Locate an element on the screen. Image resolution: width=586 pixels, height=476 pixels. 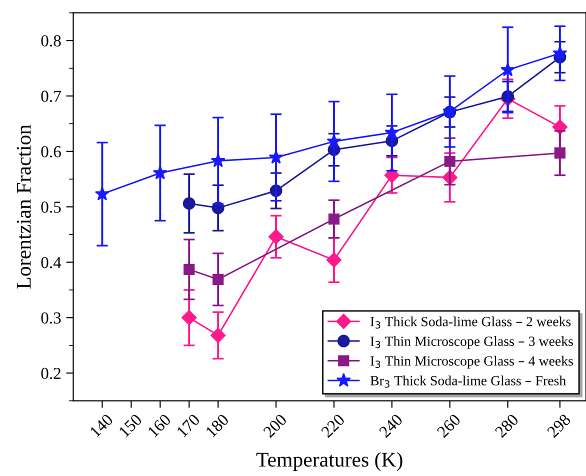
legend-label: I$_{3}$ Thick Soda-lime Glass – 2 weeks is located at coordinates (470, 322).